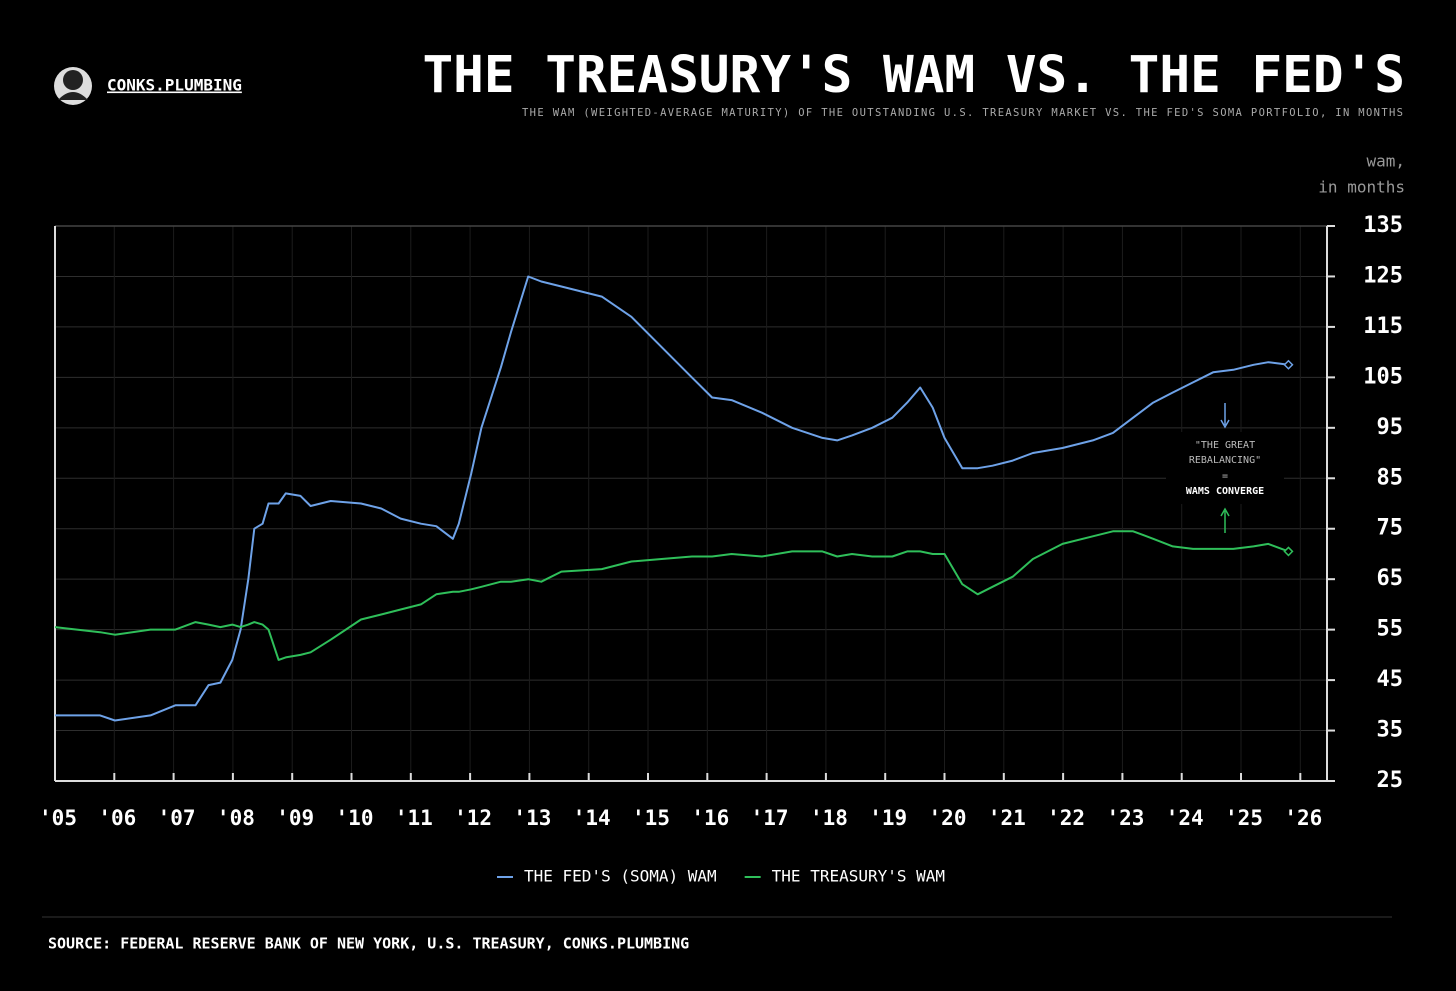 This screenshot has width=1456, height=991. What do you see at coordinates (1225, 445) in the screenshot?
I see `annotation-text: "THE GREAT` at bounding box center [1225, 445].